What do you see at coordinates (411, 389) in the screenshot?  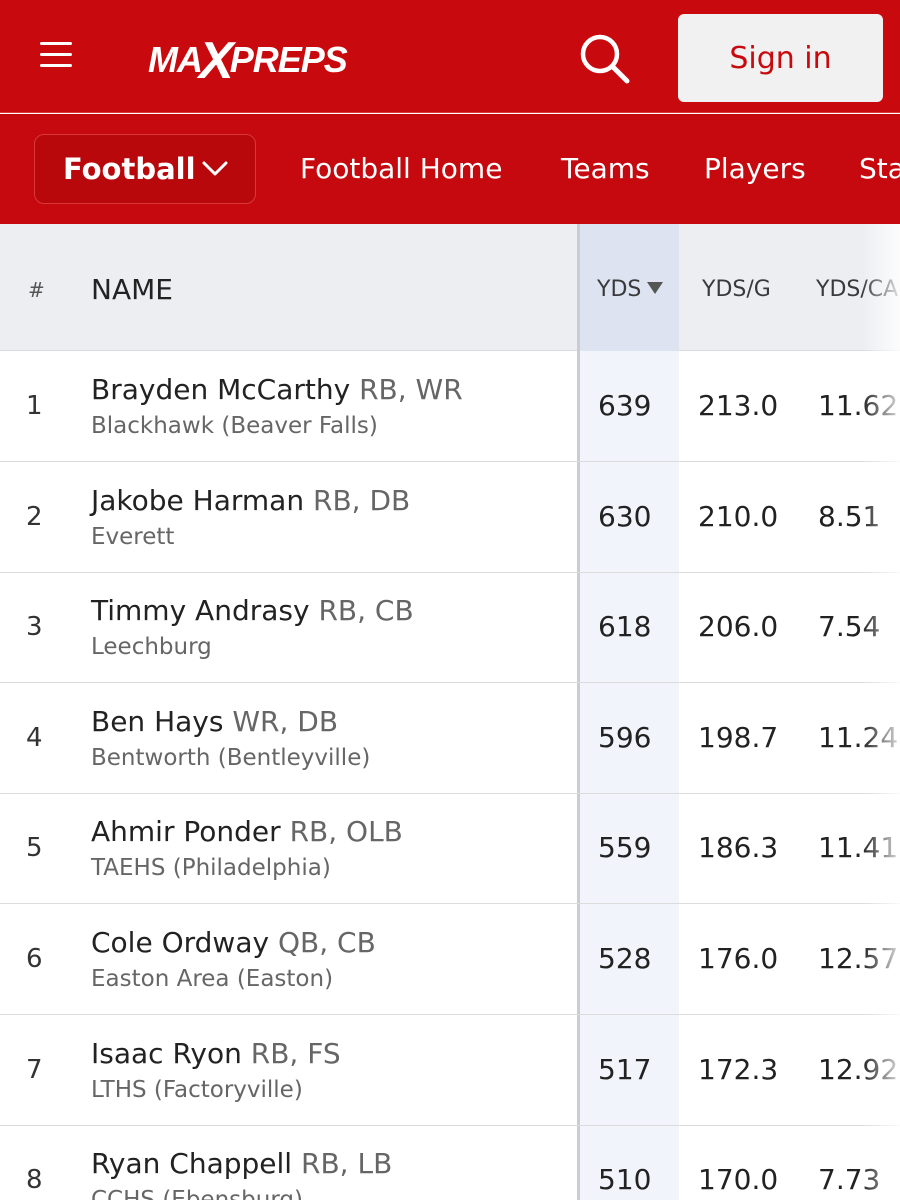 I see `player-positions: RB, WR` at bounding box center [411, 389].